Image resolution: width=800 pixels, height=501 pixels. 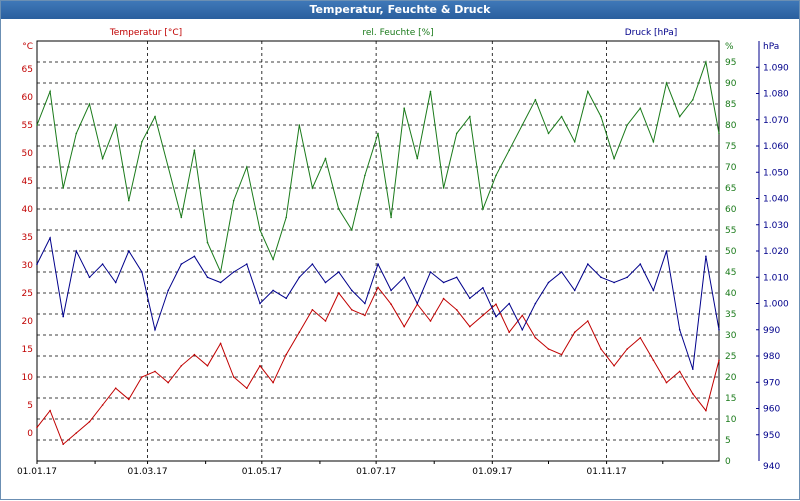 I want to click on window-title: Temperatur, Feuchte & Druck, so click(x=400, y=10).